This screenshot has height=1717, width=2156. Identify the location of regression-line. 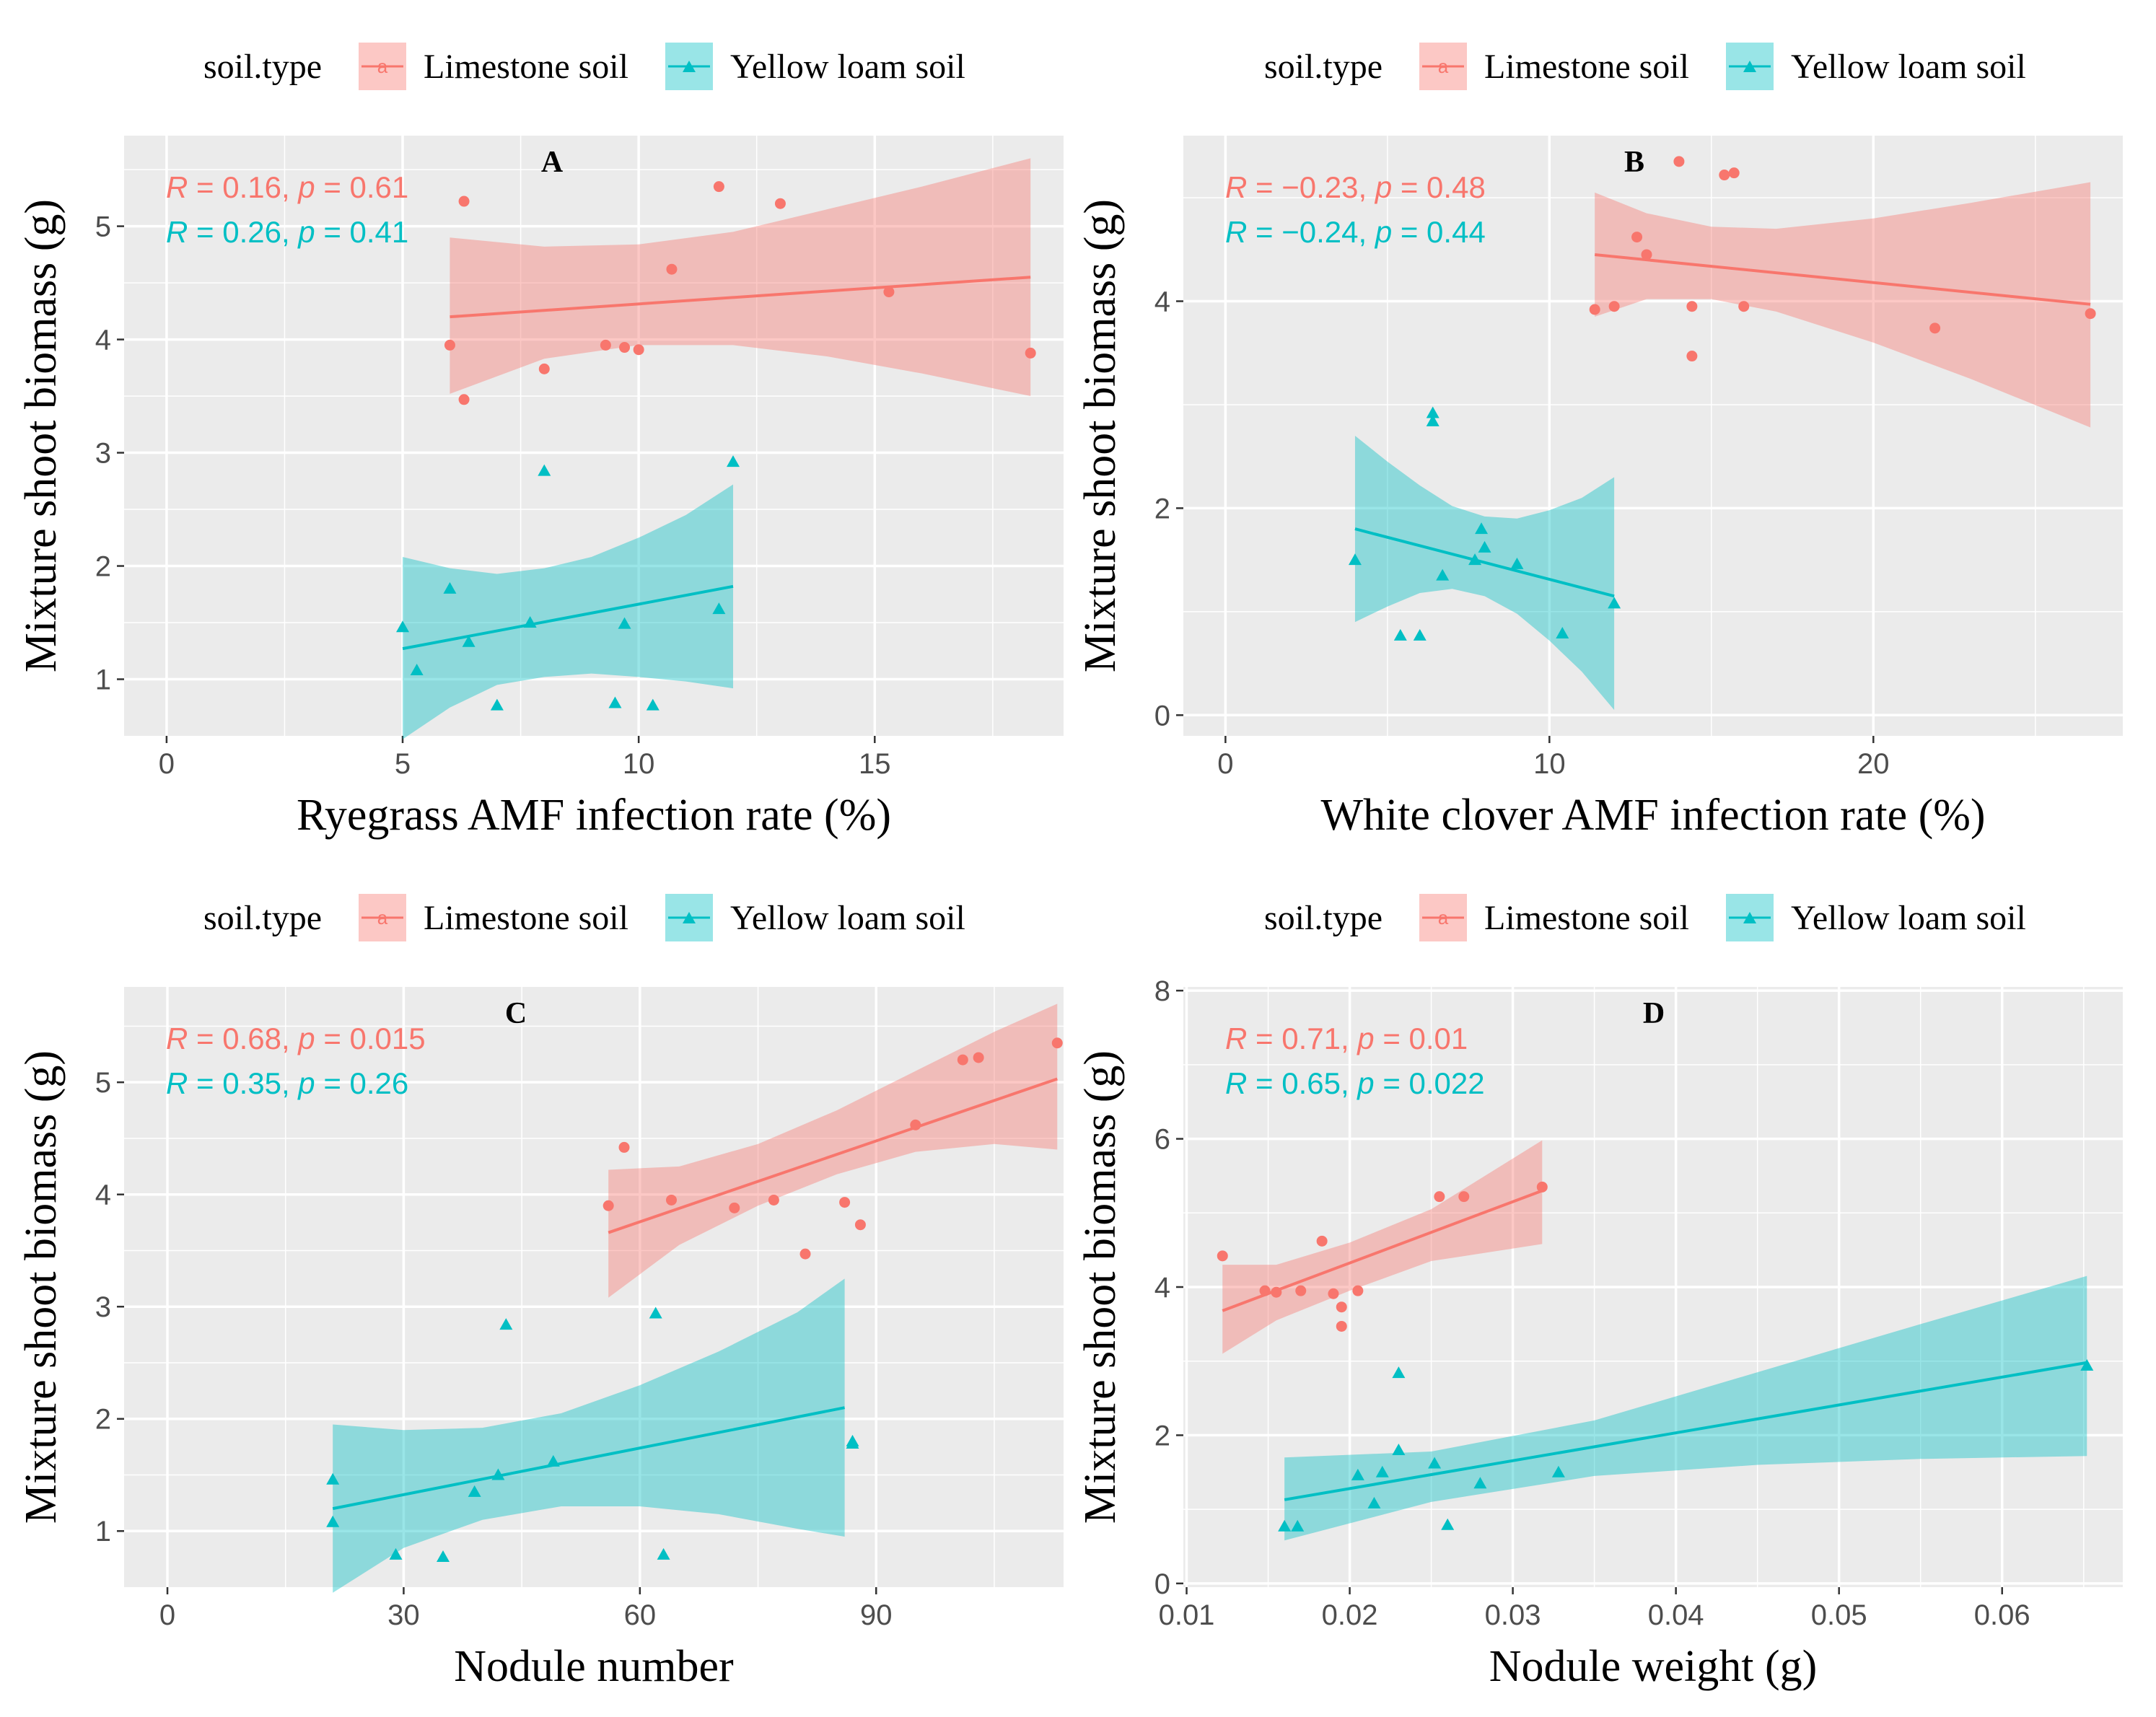
(588, 1458).